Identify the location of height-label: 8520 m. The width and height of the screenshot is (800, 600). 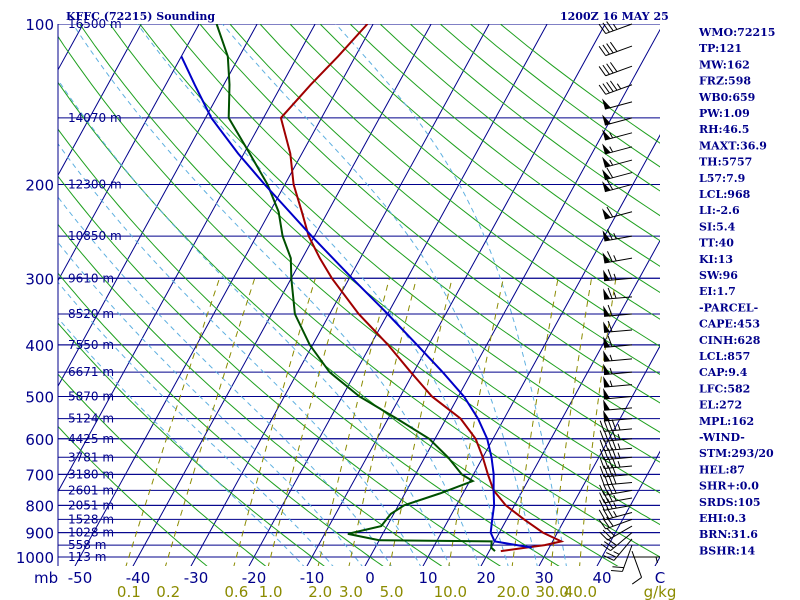
(91, 314).